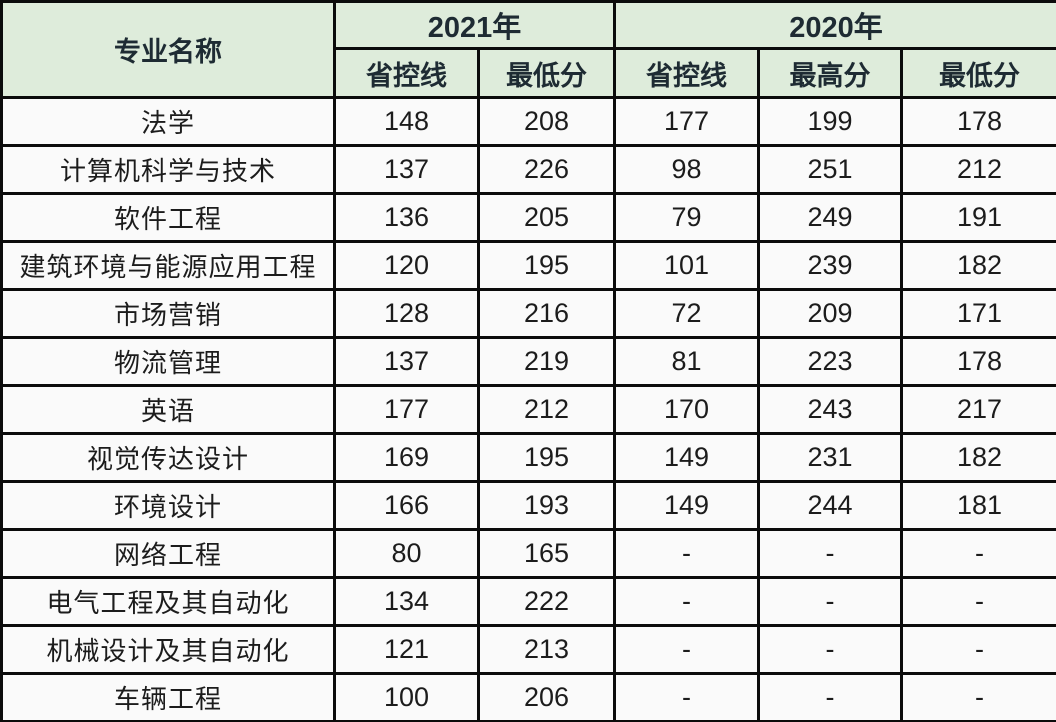  Describe the element at coordinates (406, 601) in the screenshot. I see `score-cell: 134` at that location.